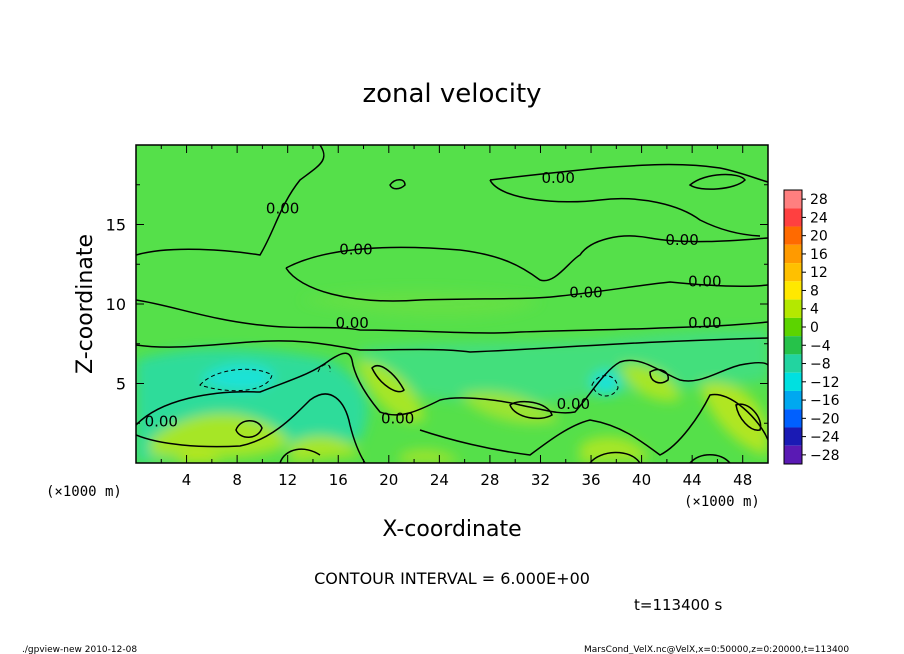 The width and height of the screenshot is (904, 654). Describe the element at coordinates (187, 480) in the screenshot. I see `x-tick-label: 4` at that location.